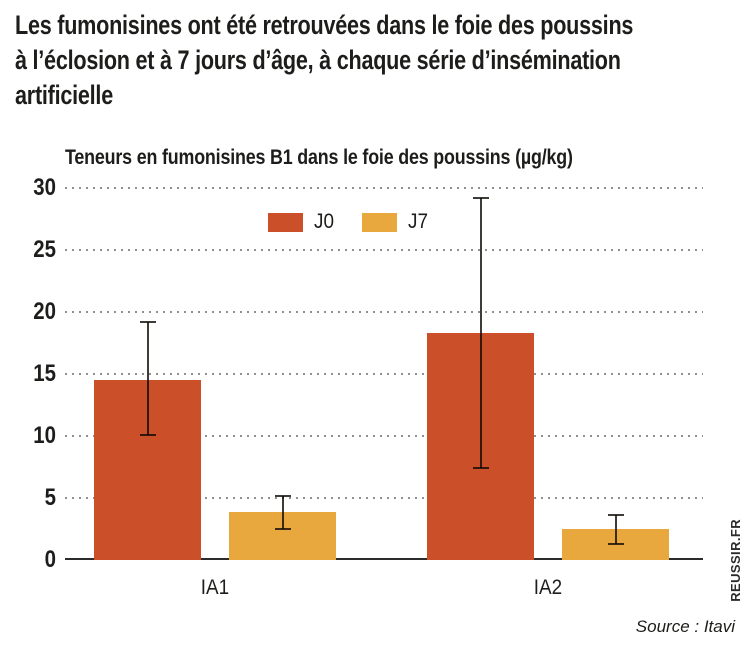  What do you see at coordinates (480, 333) in the screenshot?
I see `error-bar-IA2-J0` at bounding box center [480, 333].